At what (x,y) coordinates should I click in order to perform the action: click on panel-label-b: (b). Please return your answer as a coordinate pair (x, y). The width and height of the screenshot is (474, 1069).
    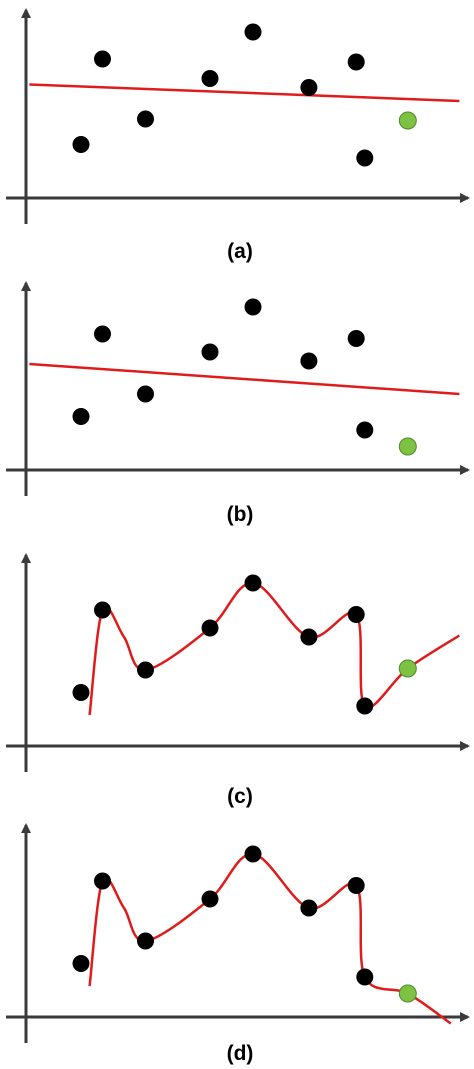
    Looking at the image, I should click on (240, 514).